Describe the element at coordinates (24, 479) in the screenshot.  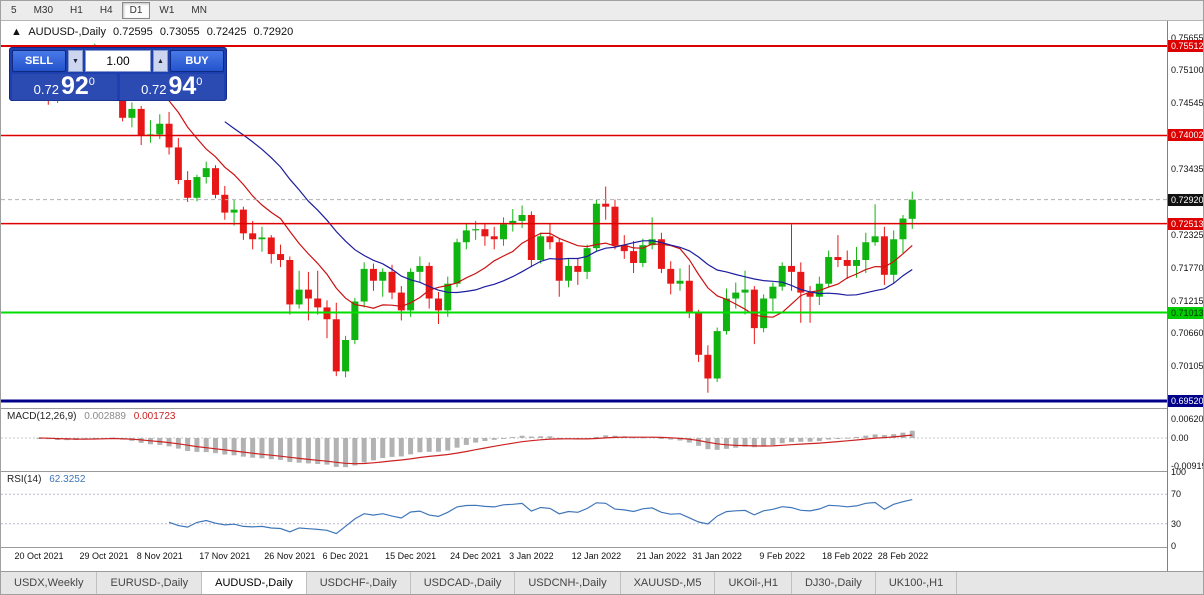
I see `rsi-indicator-name: RSI(14)` at that location.